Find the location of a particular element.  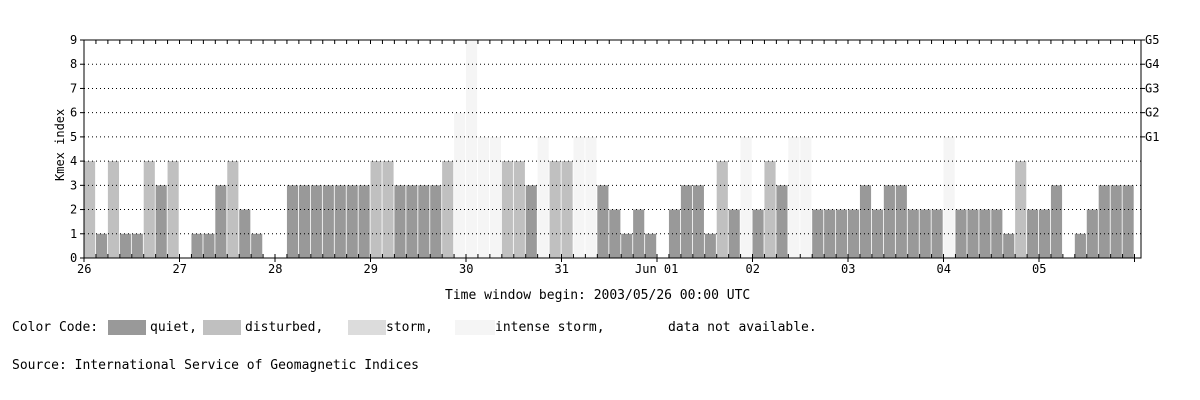

legend-label-disturbed: disturbed, is located at coordinates (284, 327).